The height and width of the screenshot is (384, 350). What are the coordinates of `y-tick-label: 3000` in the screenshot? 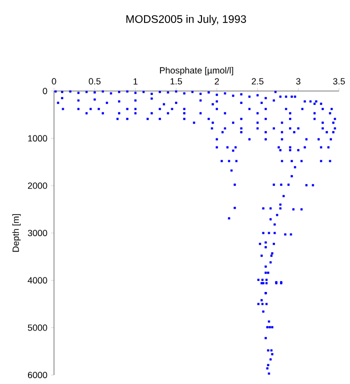 It's located at (38, 233).